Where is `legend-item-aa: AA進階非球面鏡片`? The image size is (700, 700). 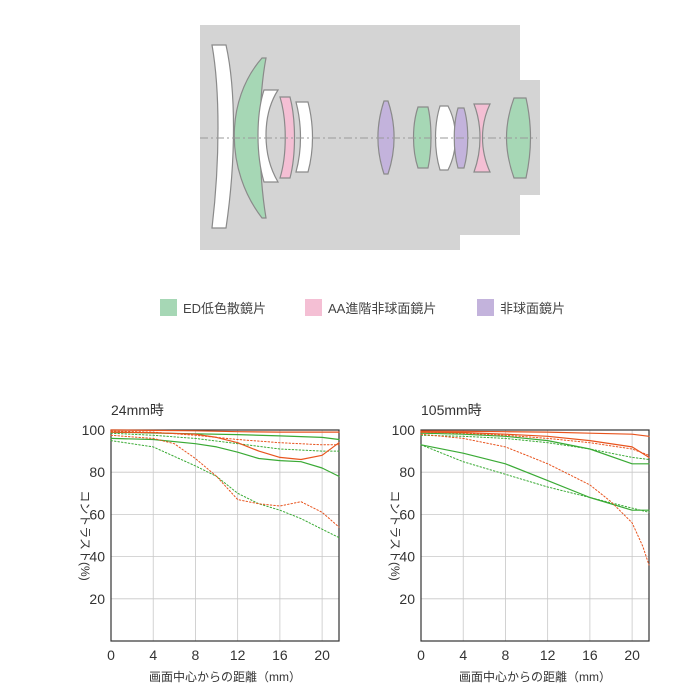
legend-item-aa: AA進階非球面鏡片 is located at coordinates (370, 307).